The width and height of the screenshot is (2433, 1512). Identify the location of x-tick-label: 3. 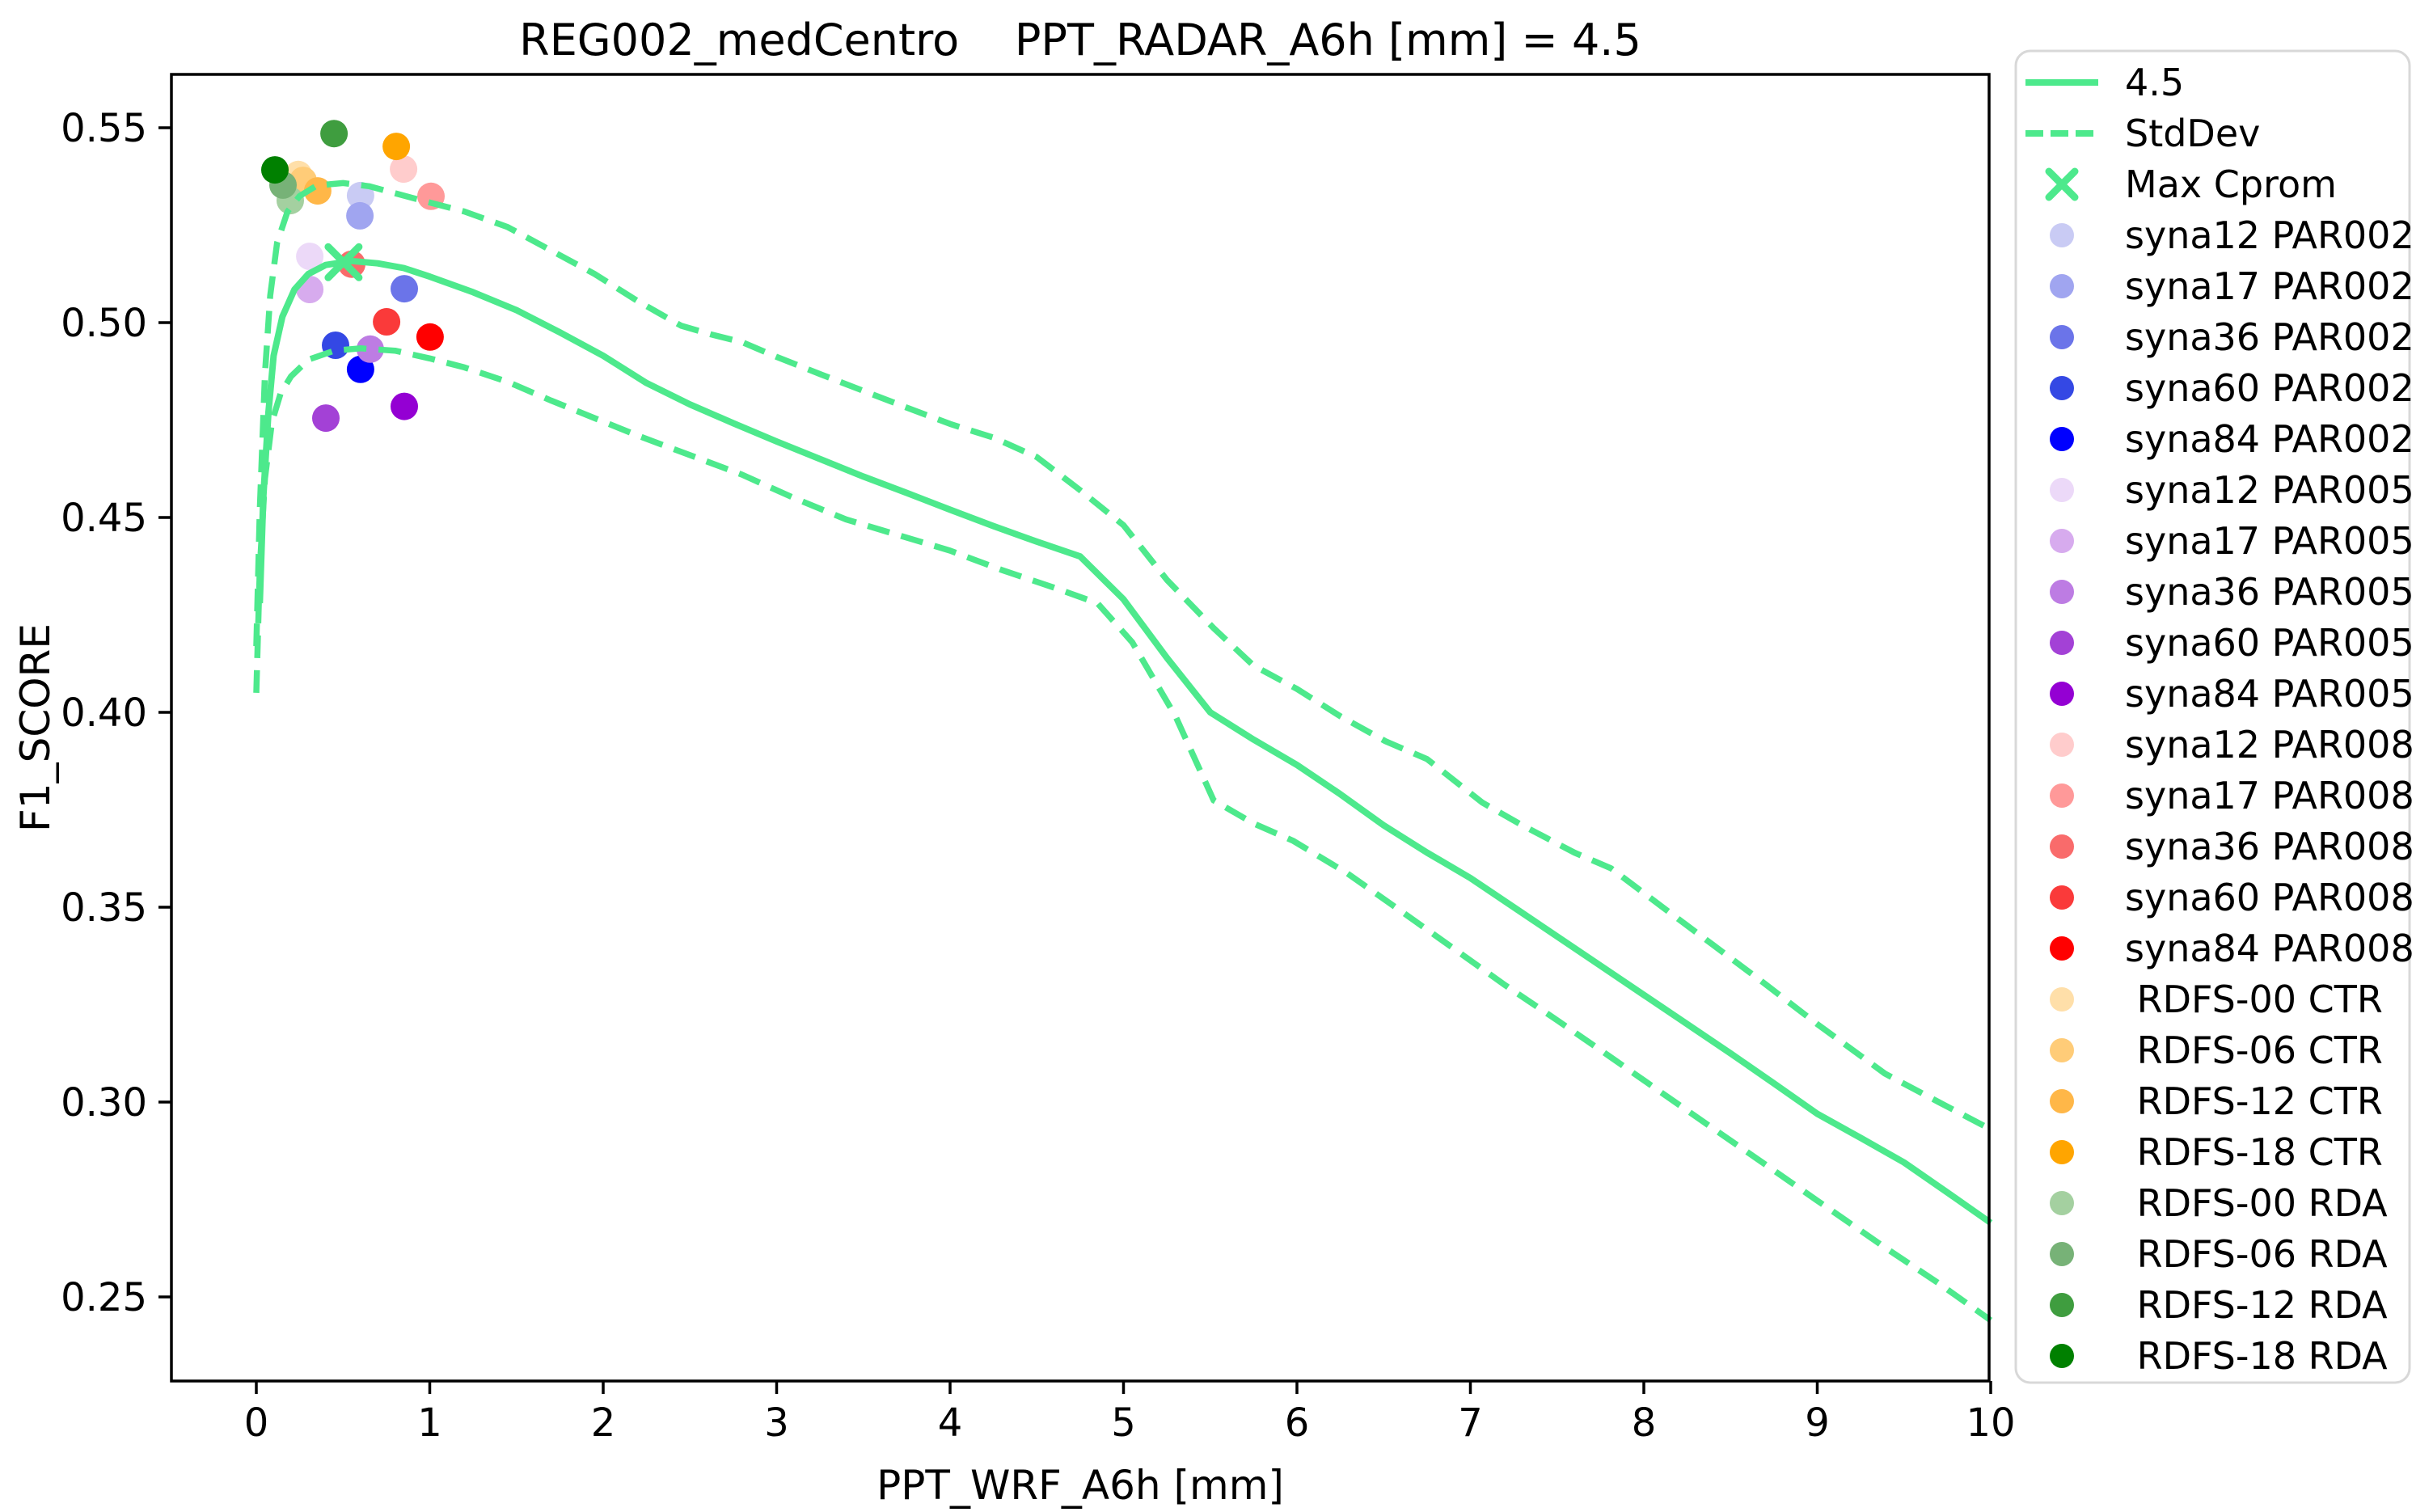
(776, 1423).